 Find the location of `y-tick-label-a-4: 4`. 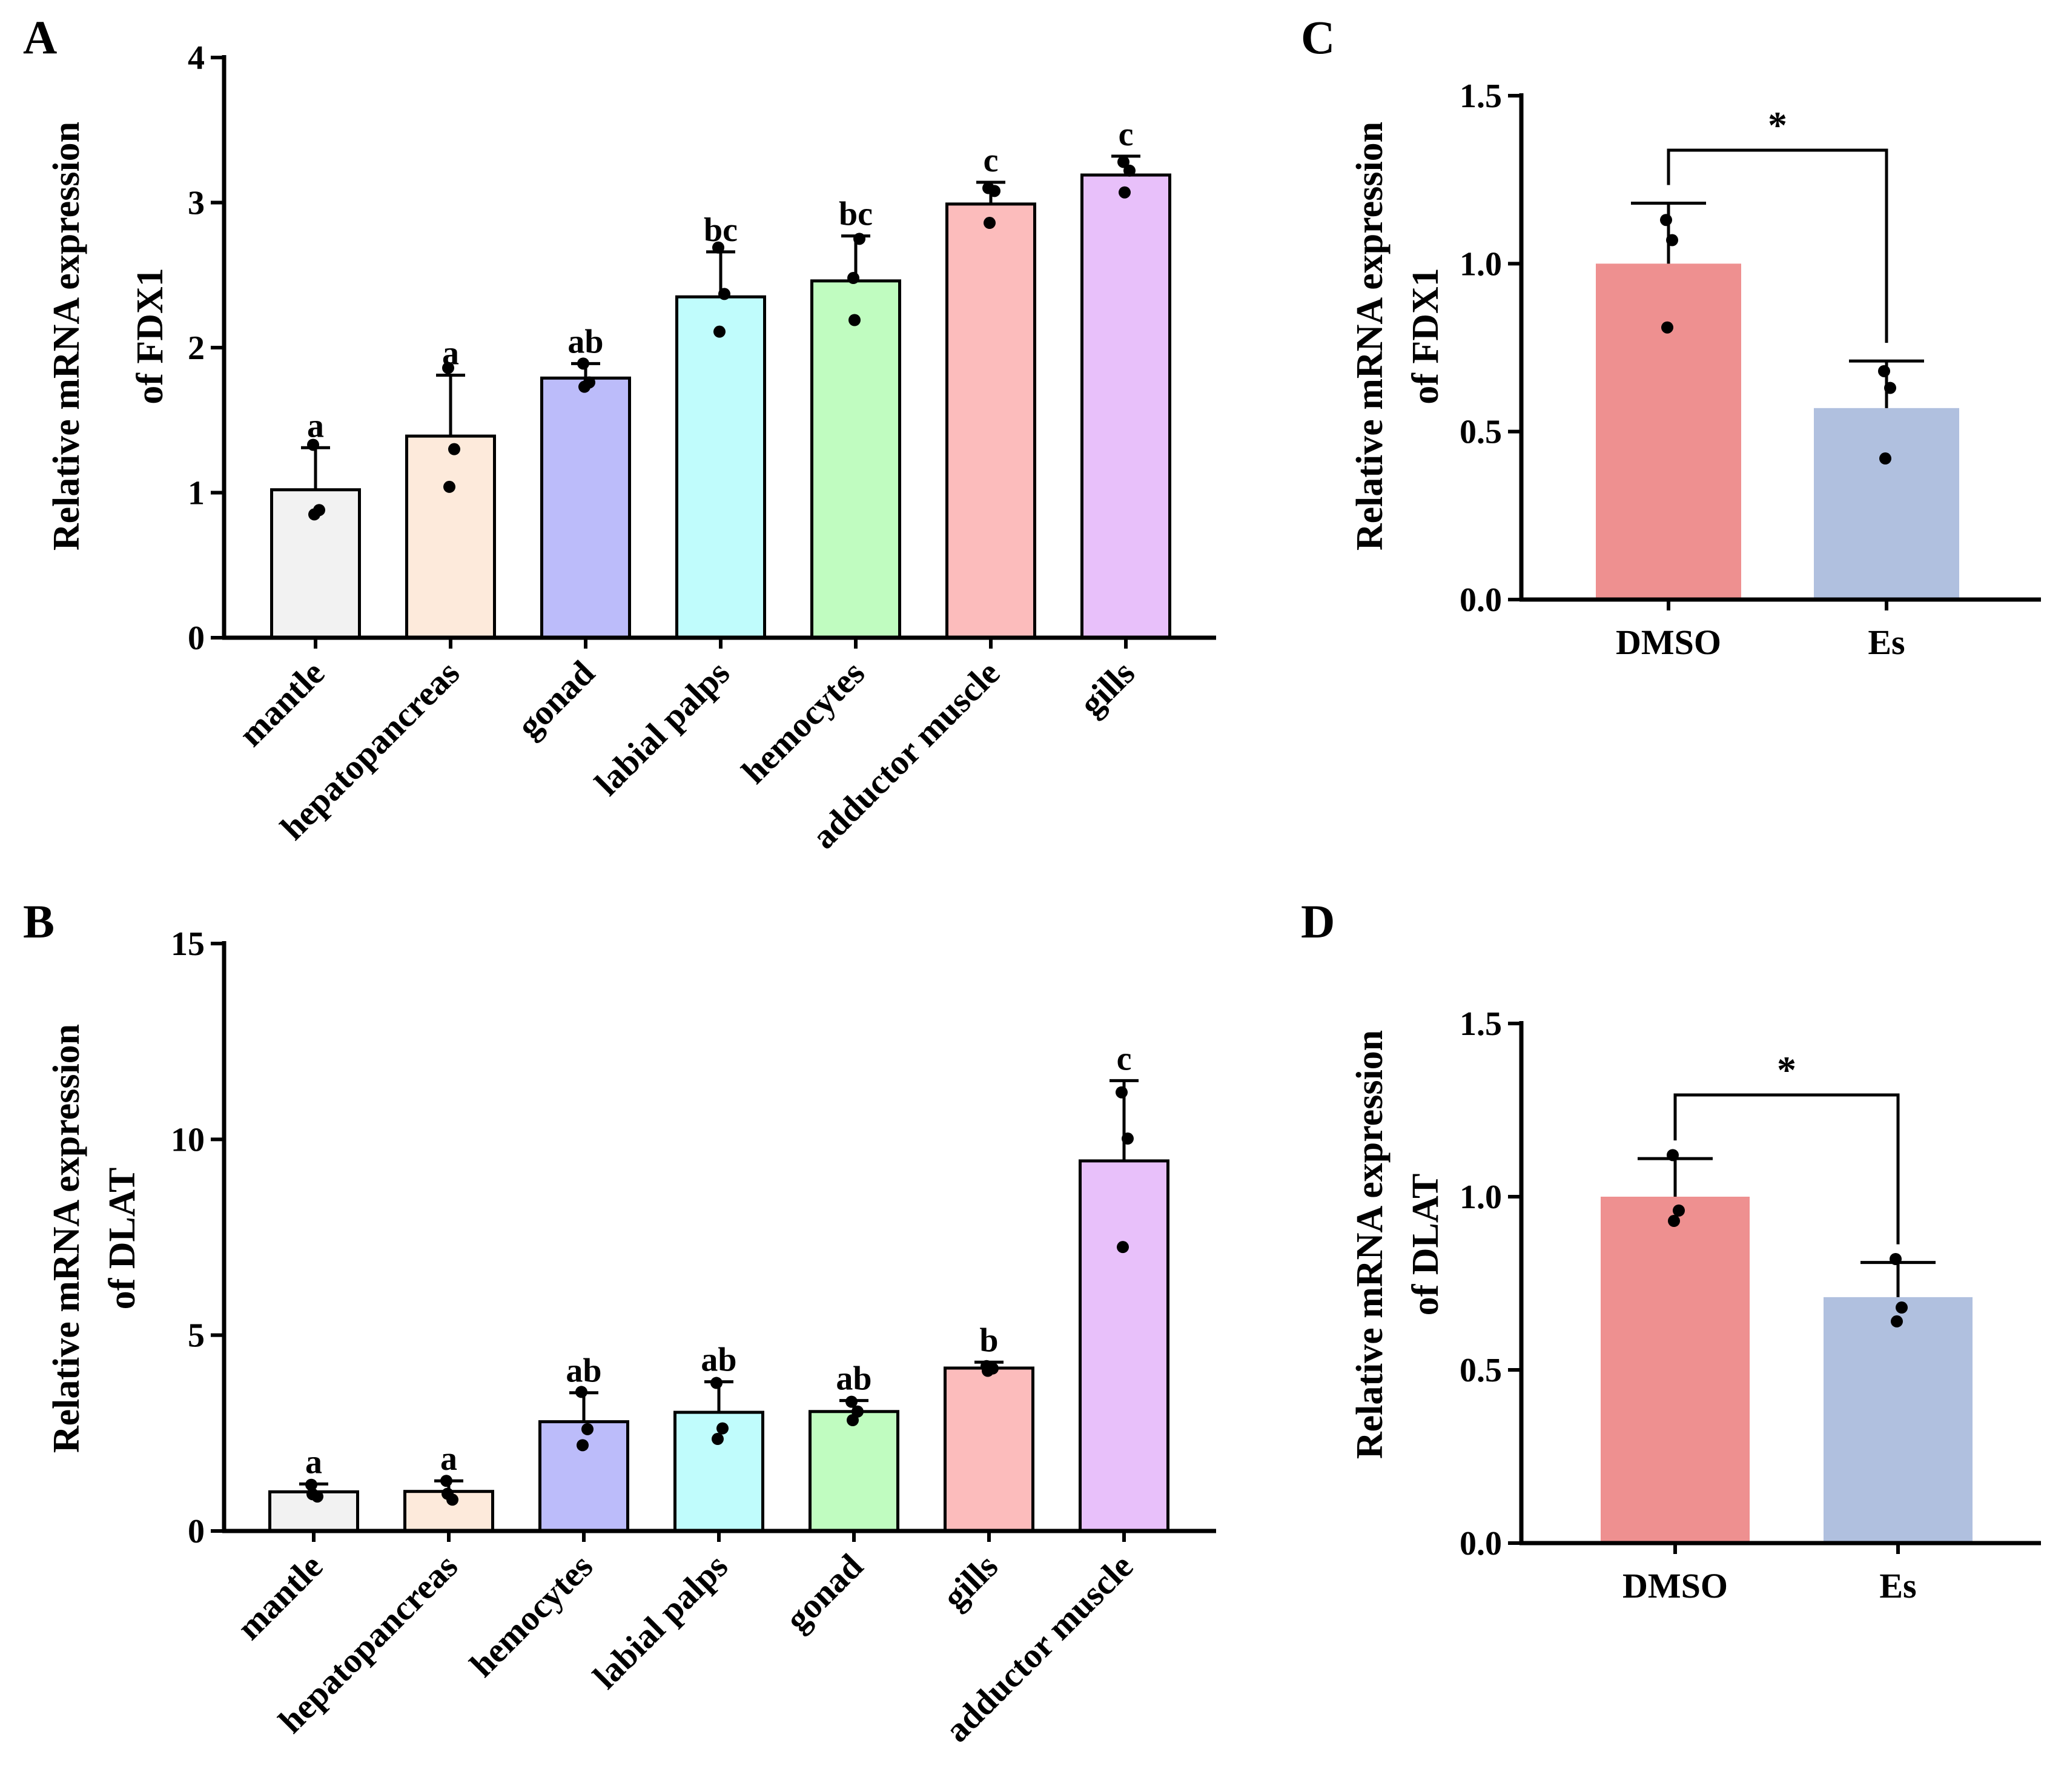

y-tick-label-a-4: 4 is located at coordinates (196, 58).